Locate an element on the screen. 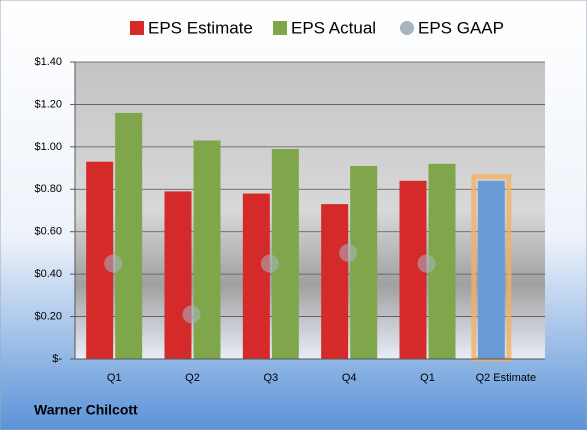 The height and width of the screenshot is (430, 587). x-tick-label: Q4 is located at coordinates (349, 378).